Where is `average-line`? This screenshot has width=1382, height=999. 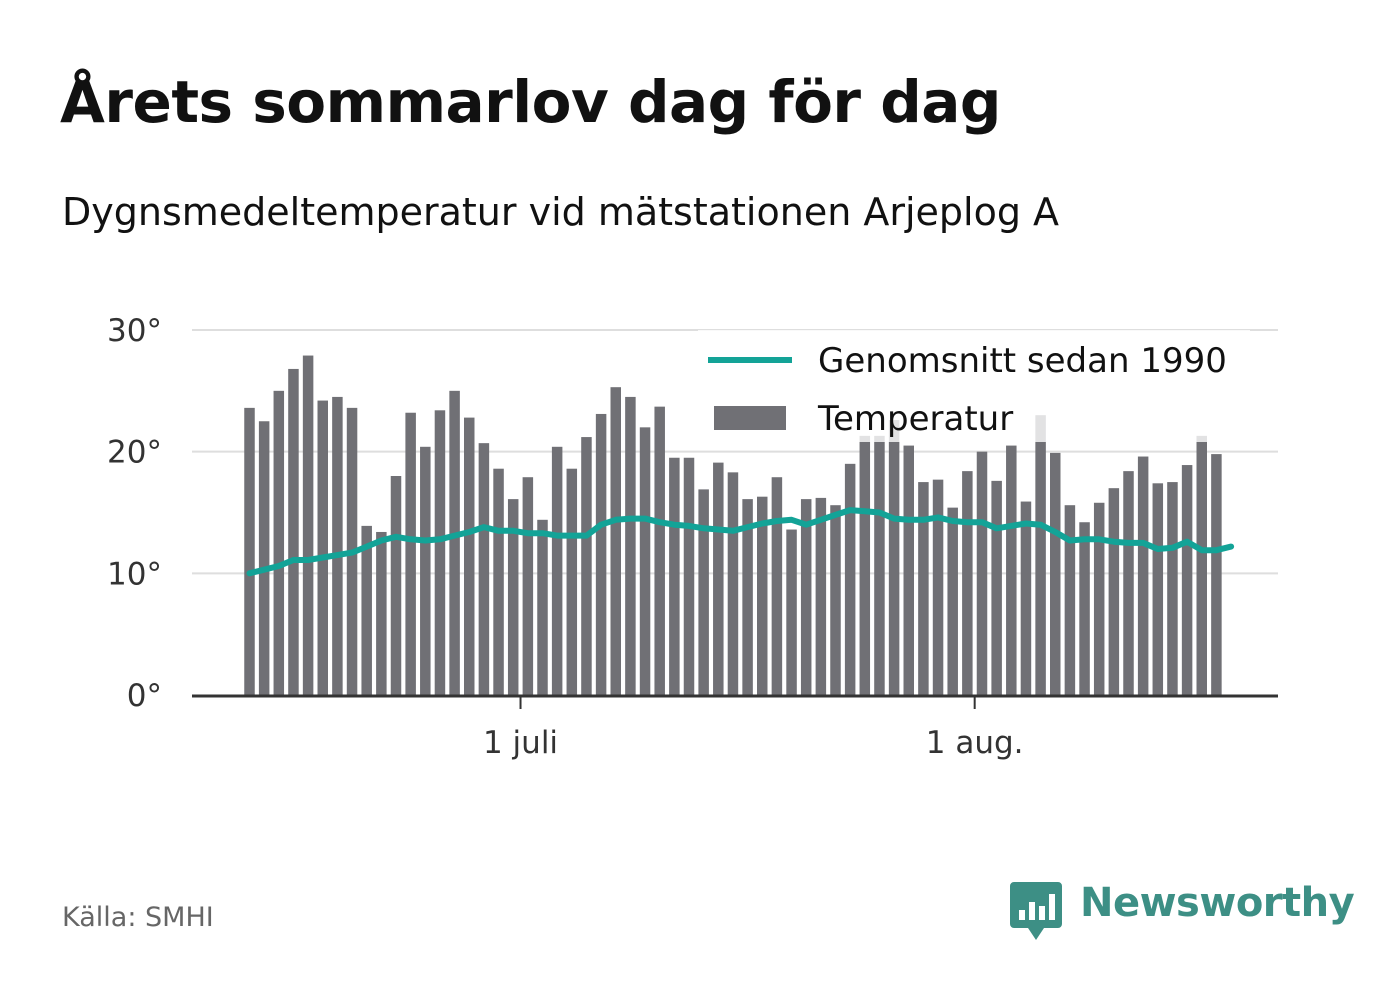 average-line is located at coordinates (740, 542).